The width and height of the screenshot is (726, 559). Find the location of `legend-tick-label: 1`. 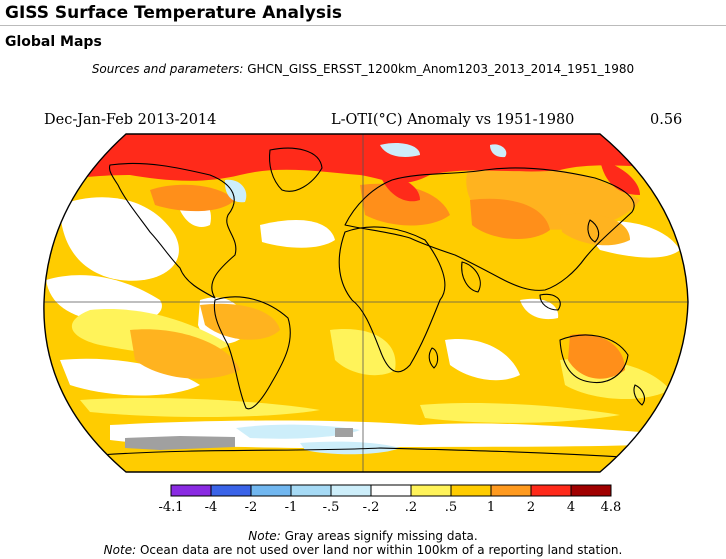

legend-tick-label: 1 is located at coordinates (491, 507).